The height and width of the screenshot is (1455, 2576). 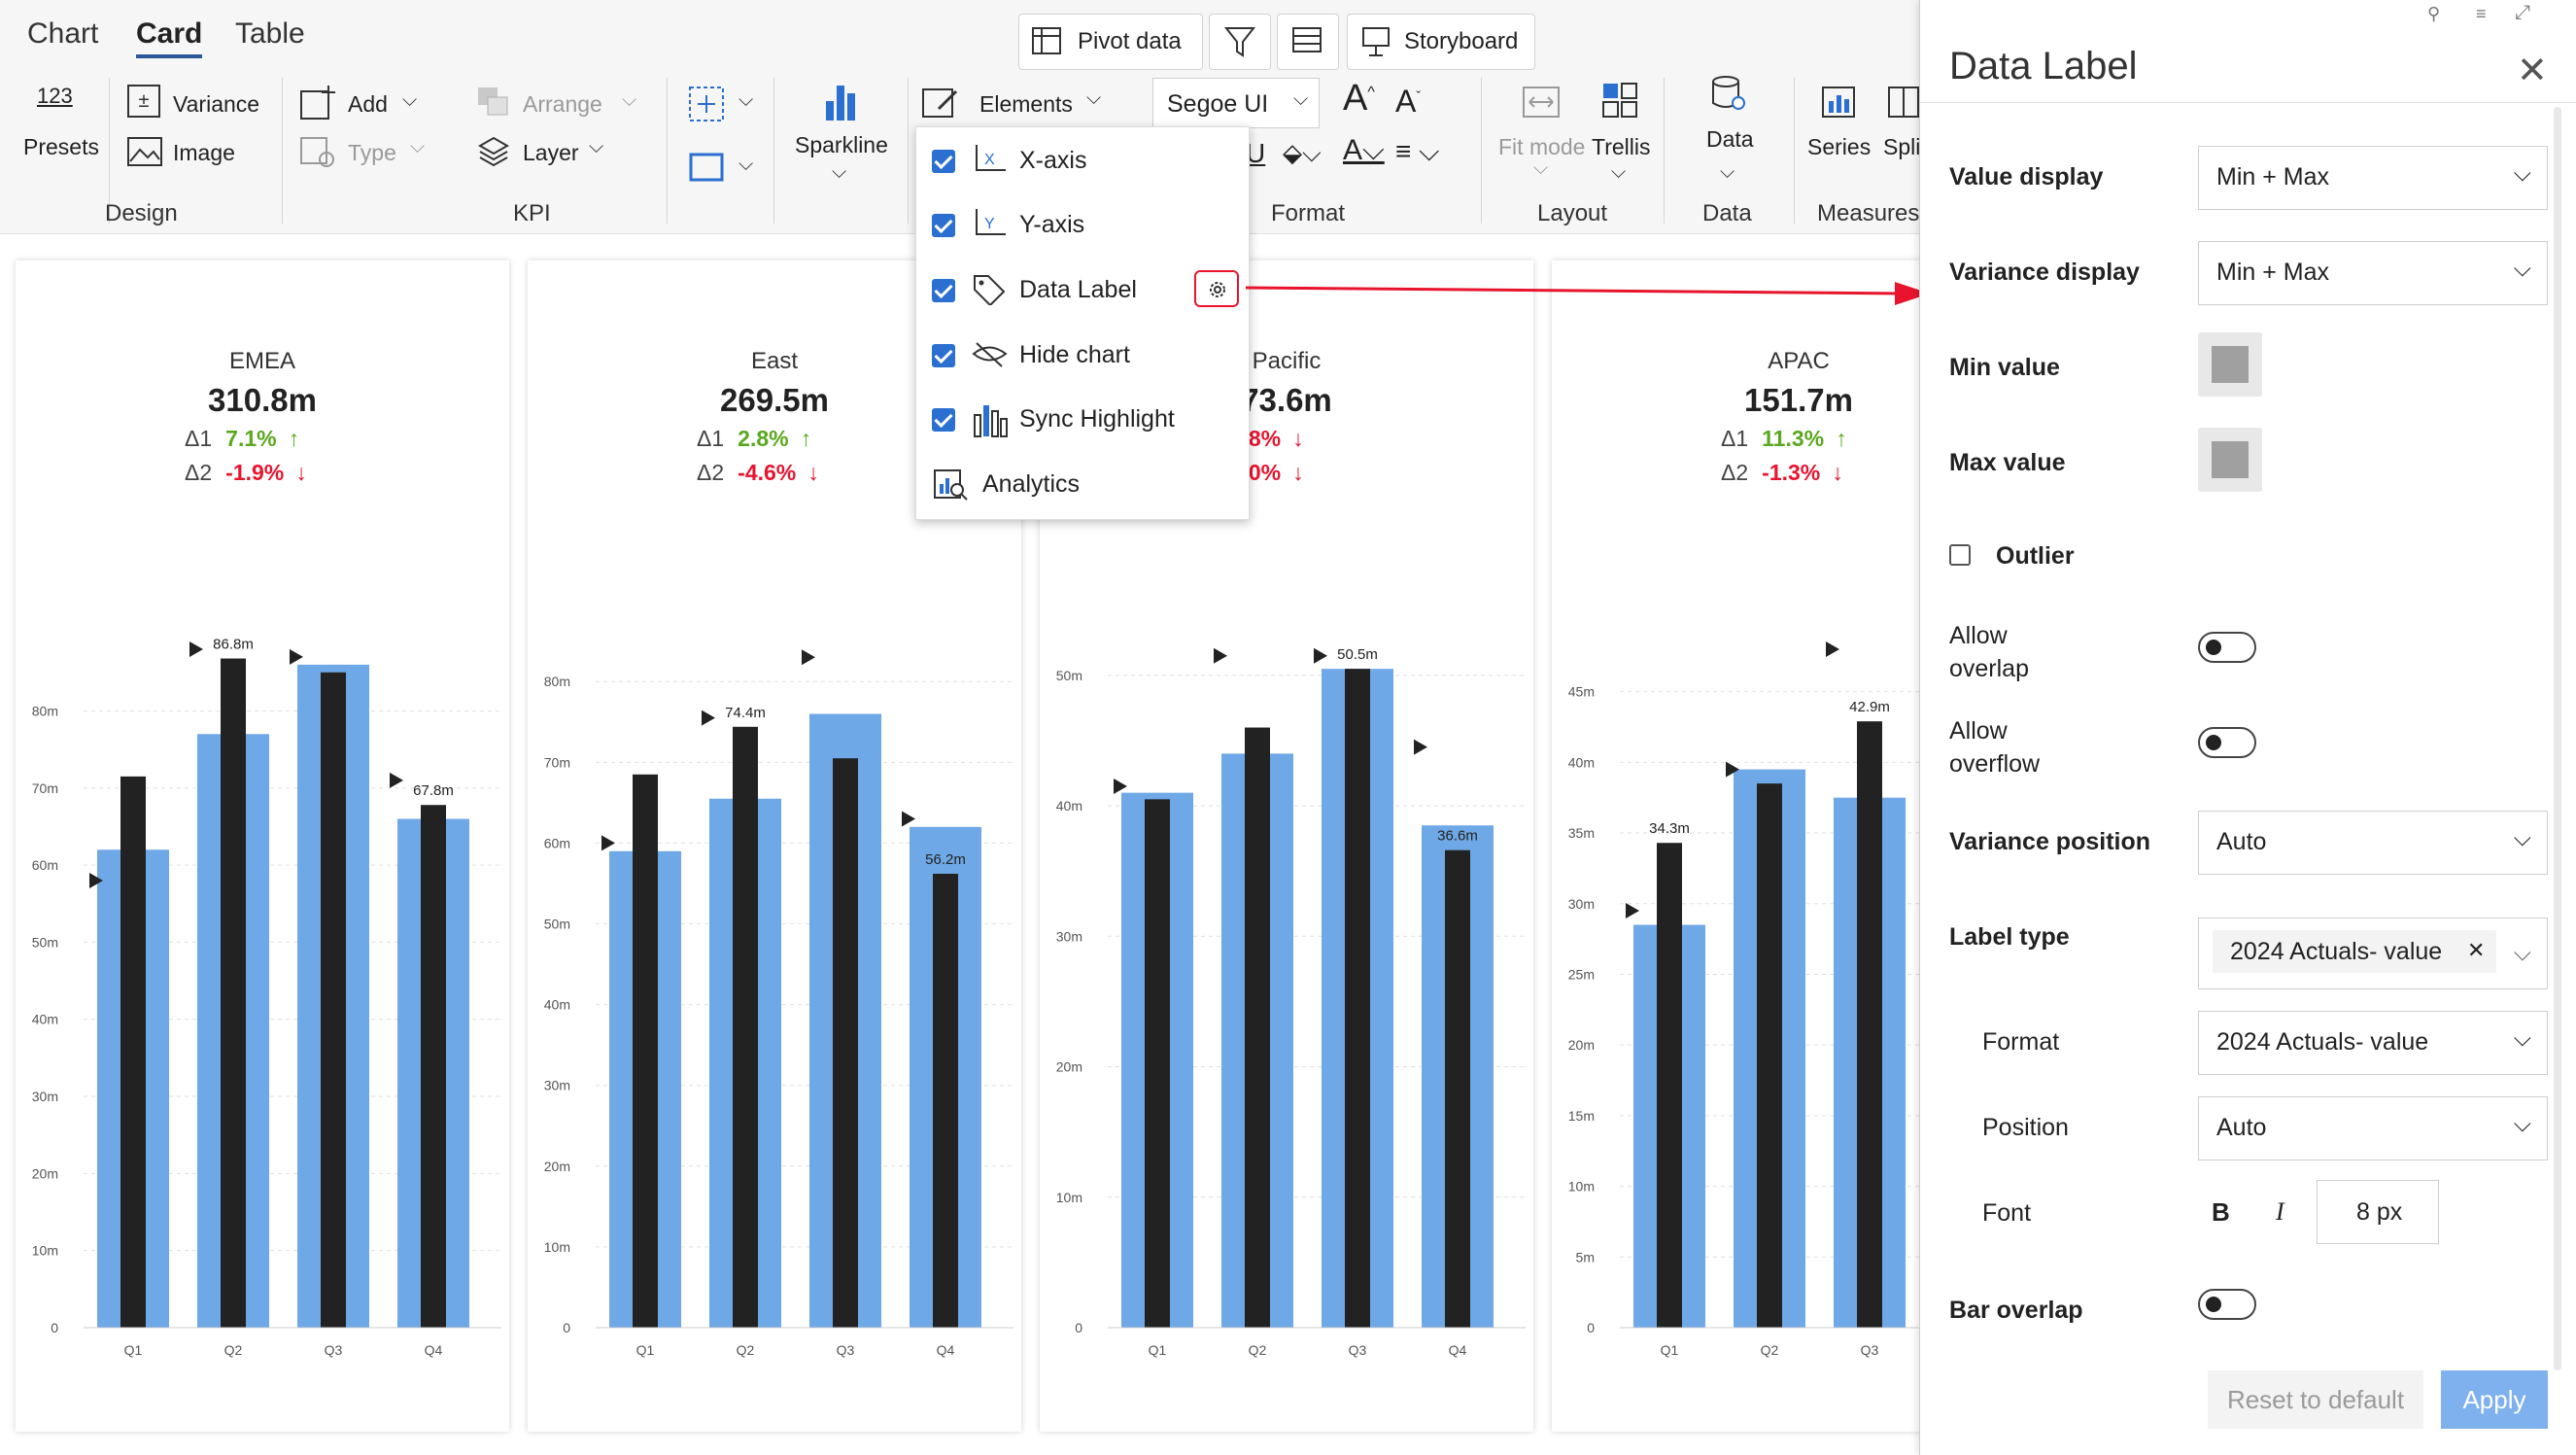 I want to click on selection-icon, so click(x=706, y=104).